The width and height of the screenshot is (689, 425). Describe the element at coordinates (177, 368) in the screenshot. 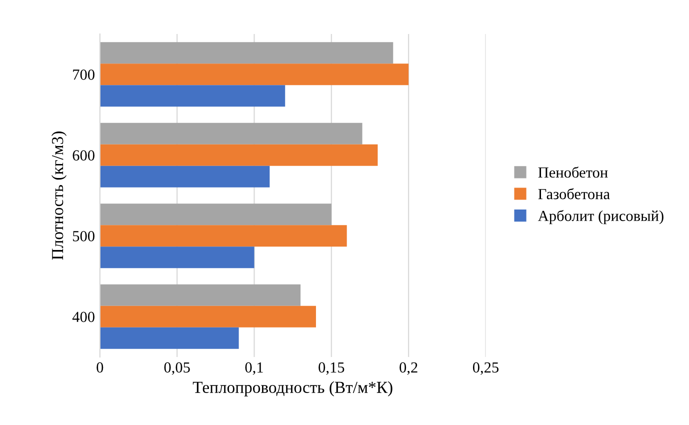

I see `x-tick-label: 0,05` at that location.